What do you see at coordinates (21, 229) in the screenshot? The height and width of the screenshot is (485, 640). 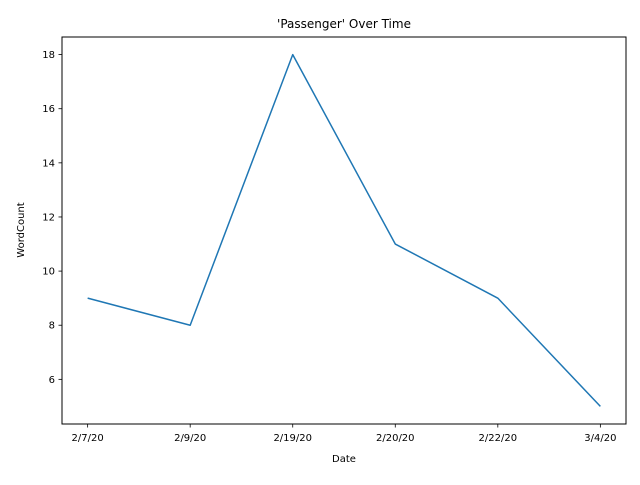 I see `y-axis-label: WordCount` at bounding box center [21, 229].